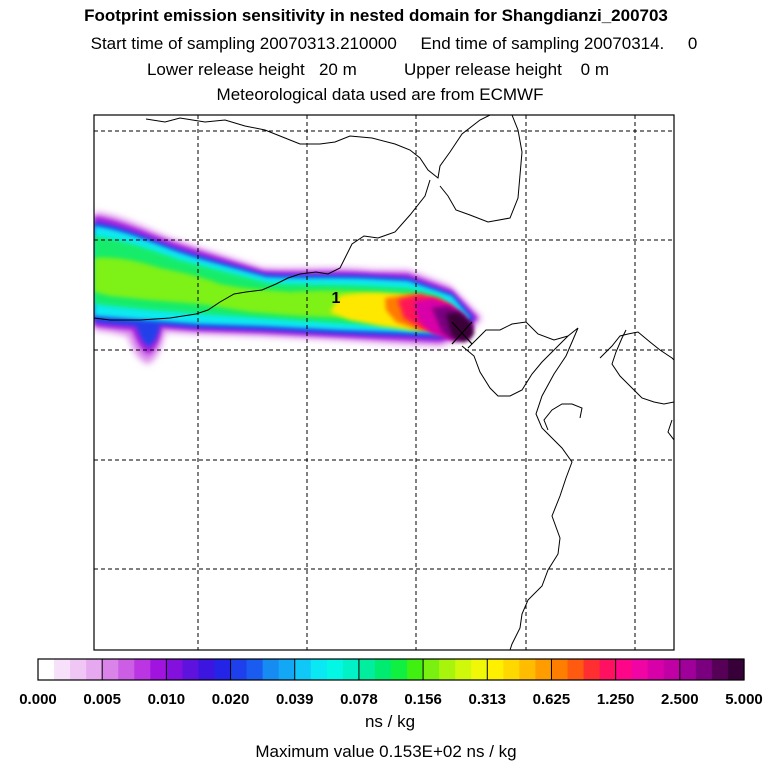  What do you see at coordinates (616, 699) in the screenshot?
I see `colorbar-tick-label: 1.250` at bounding box center [616, 699].